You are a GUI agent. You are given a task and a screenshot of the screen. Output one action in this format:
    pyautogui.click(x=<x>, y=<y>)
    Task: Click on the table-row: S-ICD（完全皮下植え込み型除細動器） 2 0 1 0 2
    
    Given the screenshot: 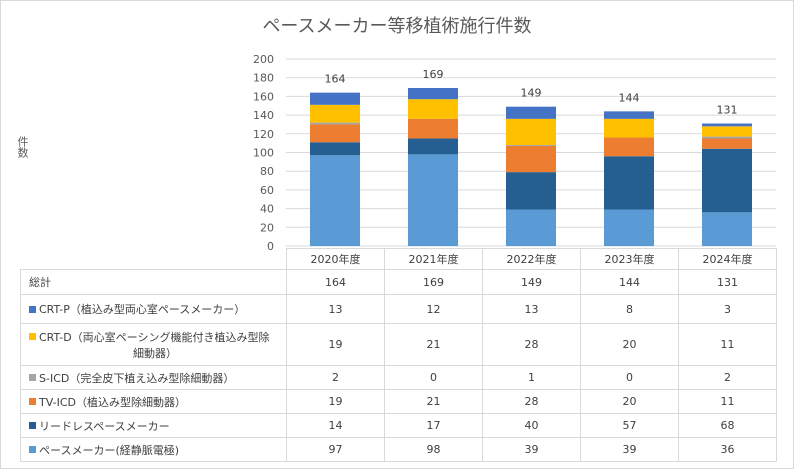 What is the action you would take?
    pyautogui.click(x=398, y=377)
    